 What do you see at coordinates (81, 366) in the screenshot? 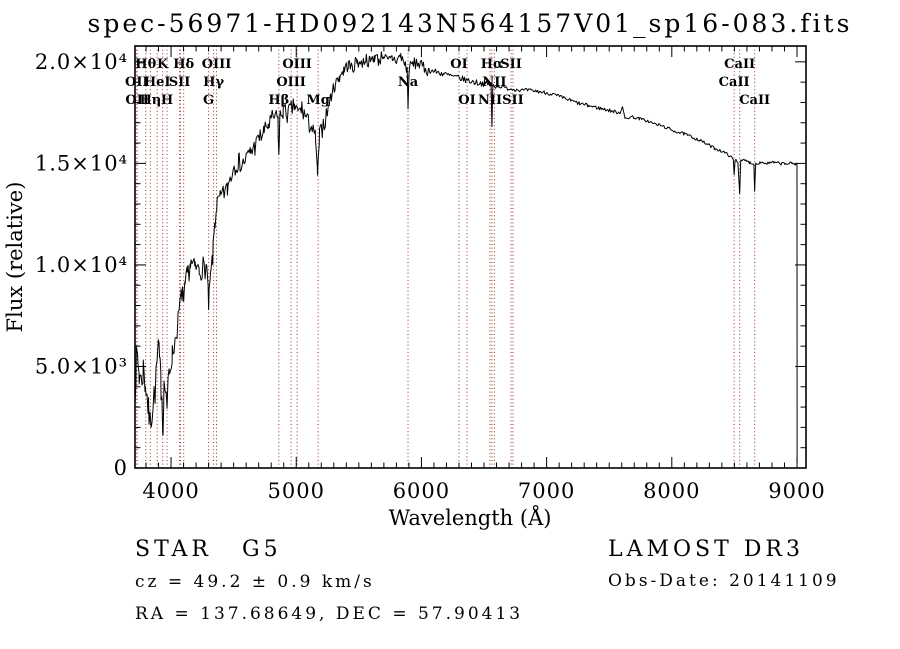
I see `y-tick-label: 5.0×10³` at bounding box center [81, 366].